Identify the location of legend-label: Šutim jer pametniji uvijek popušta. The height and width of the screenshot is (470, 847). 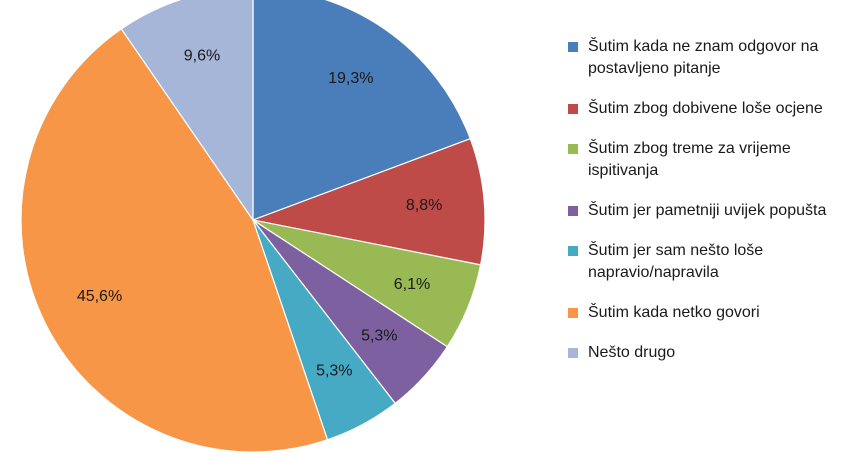
(707, 210).